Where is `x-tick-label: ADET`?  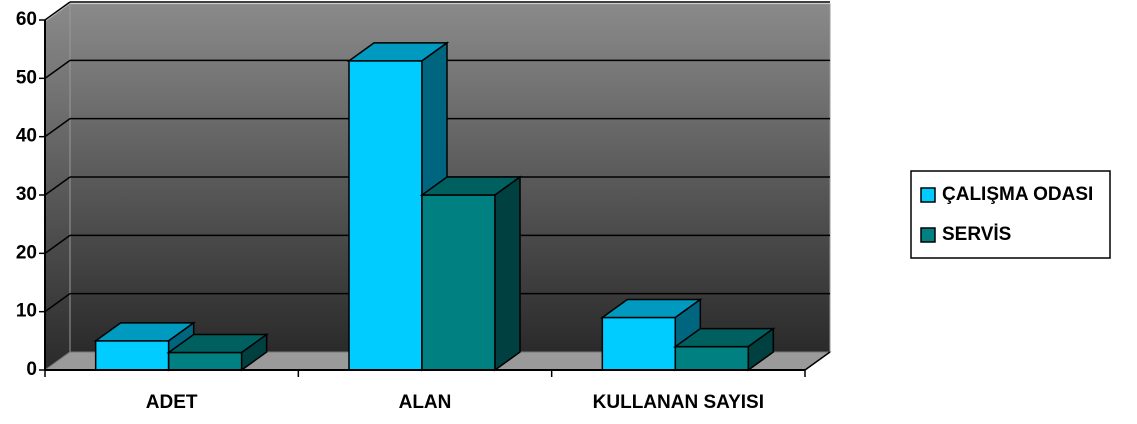
x-tick-label: ADET is located at coordinates (172, 402).